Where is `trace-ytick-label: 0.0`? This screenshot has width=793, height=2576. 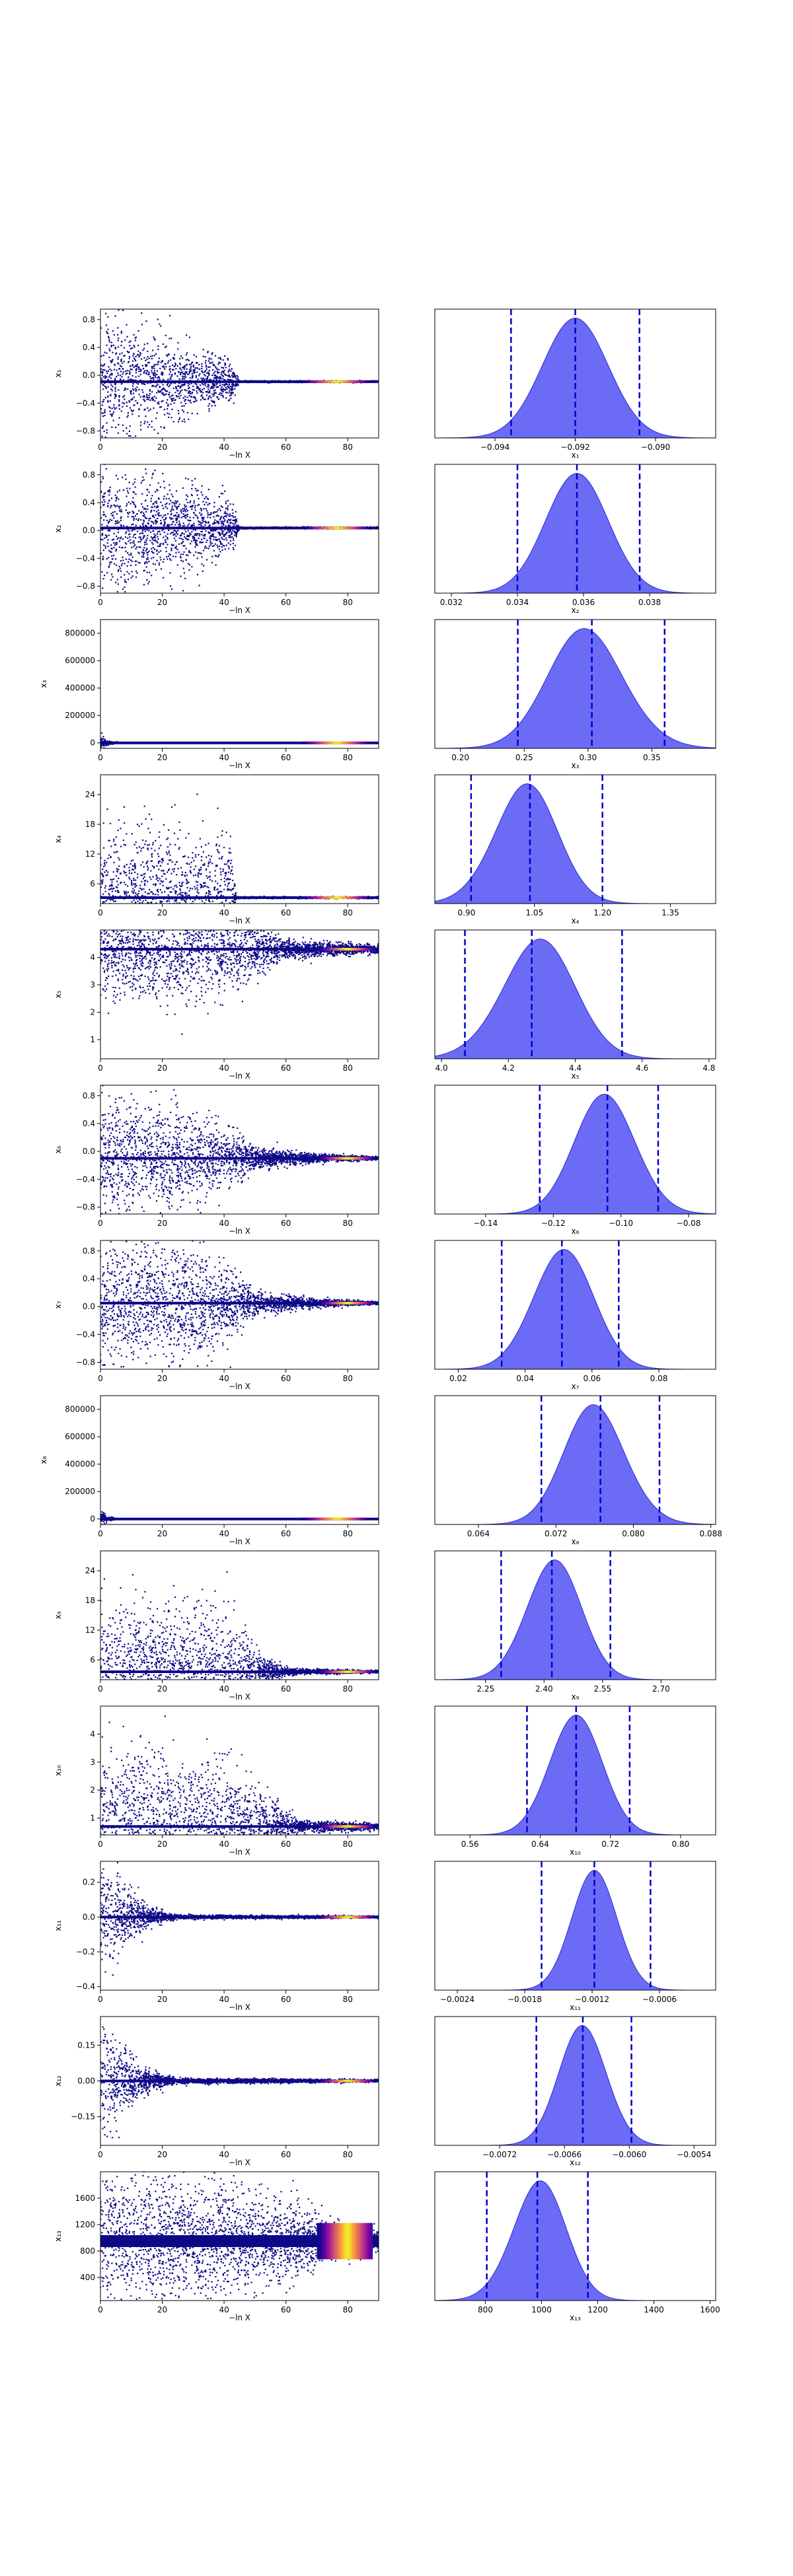 trace-ytick-label: 0.0 is located at coordinates (89, 376).